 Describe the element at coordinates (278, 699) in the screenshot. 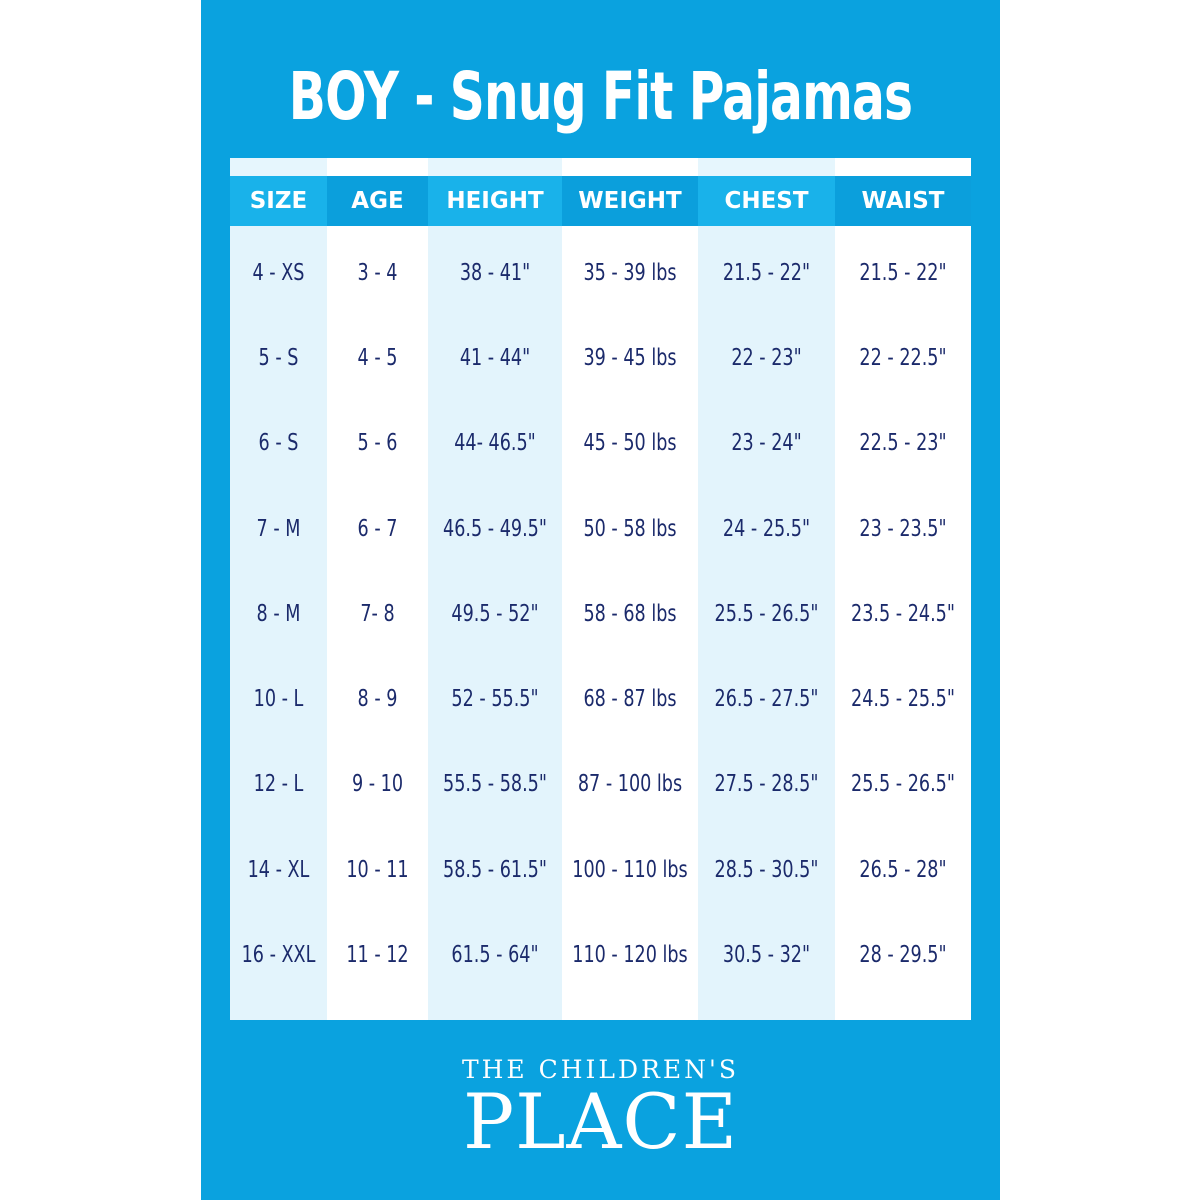

I see `table-cell: 10 - L` at that location.